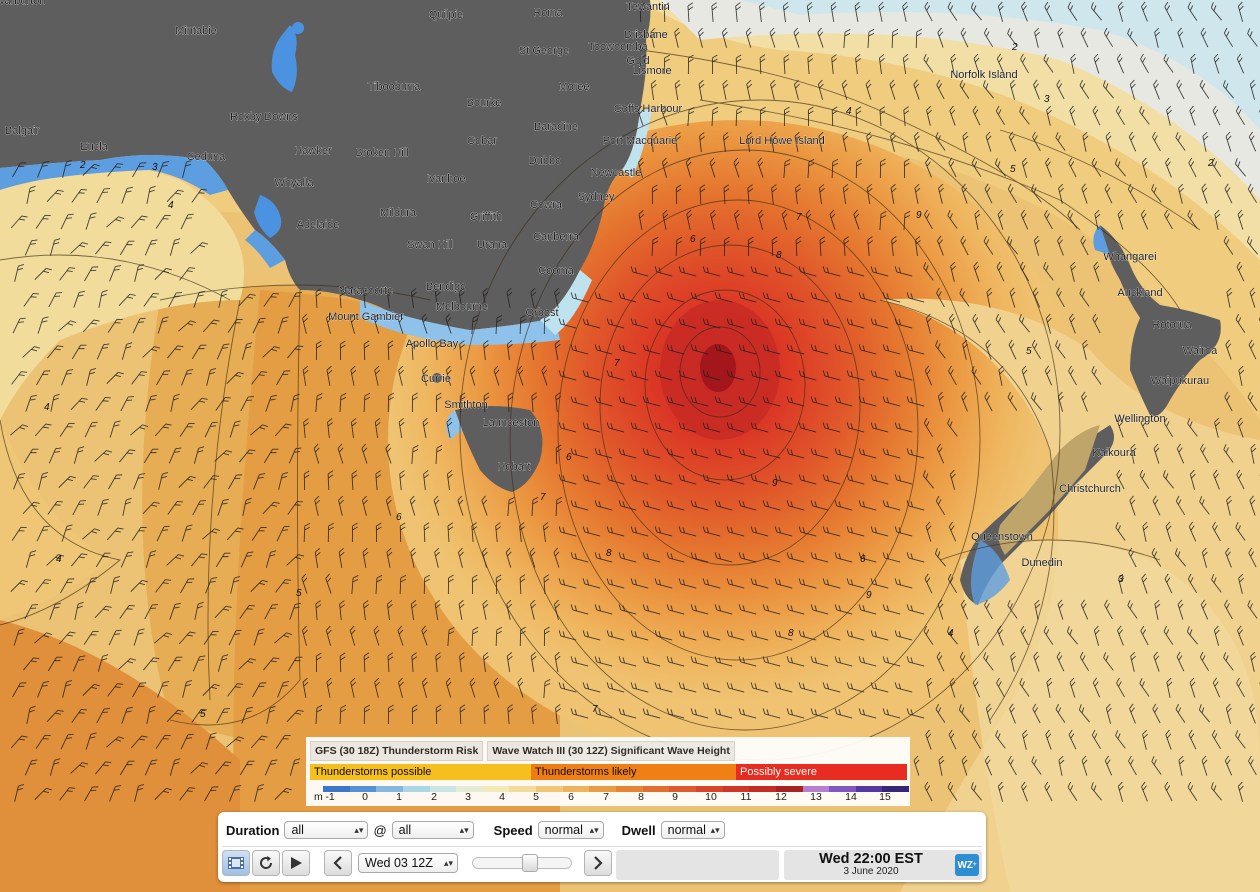 Image resolution: width=1260 pixels, height=892 pixels. Describe the element at coordinates (606, 797) in the screenshot. I see `wave-tick-label: 7` at that location.